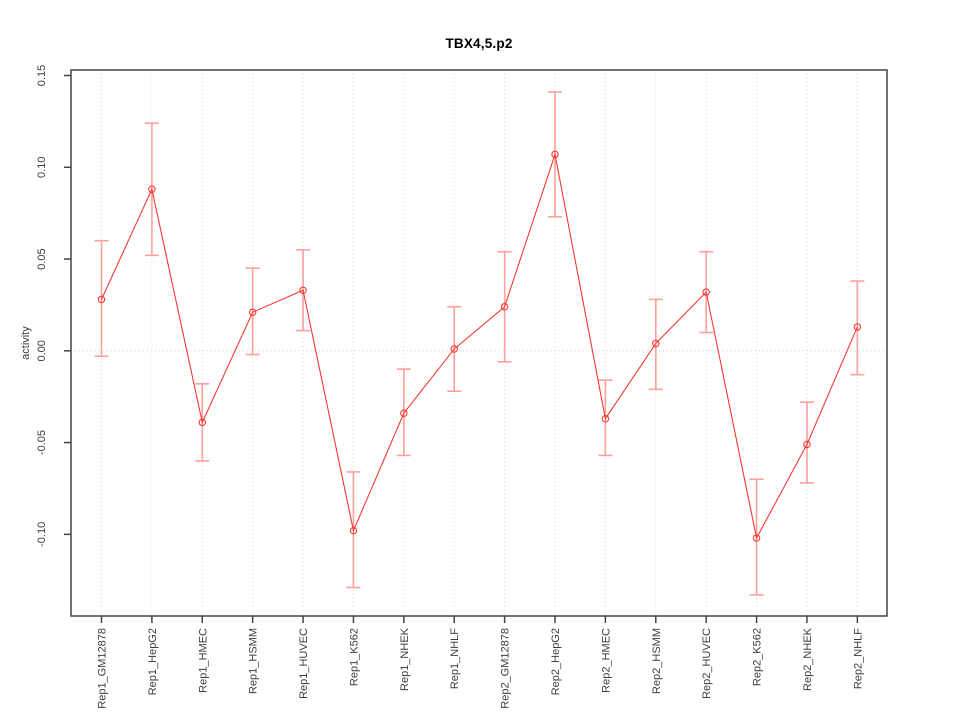  I want to click on chart-title: TBX4,5.p2, so click(479, 43).